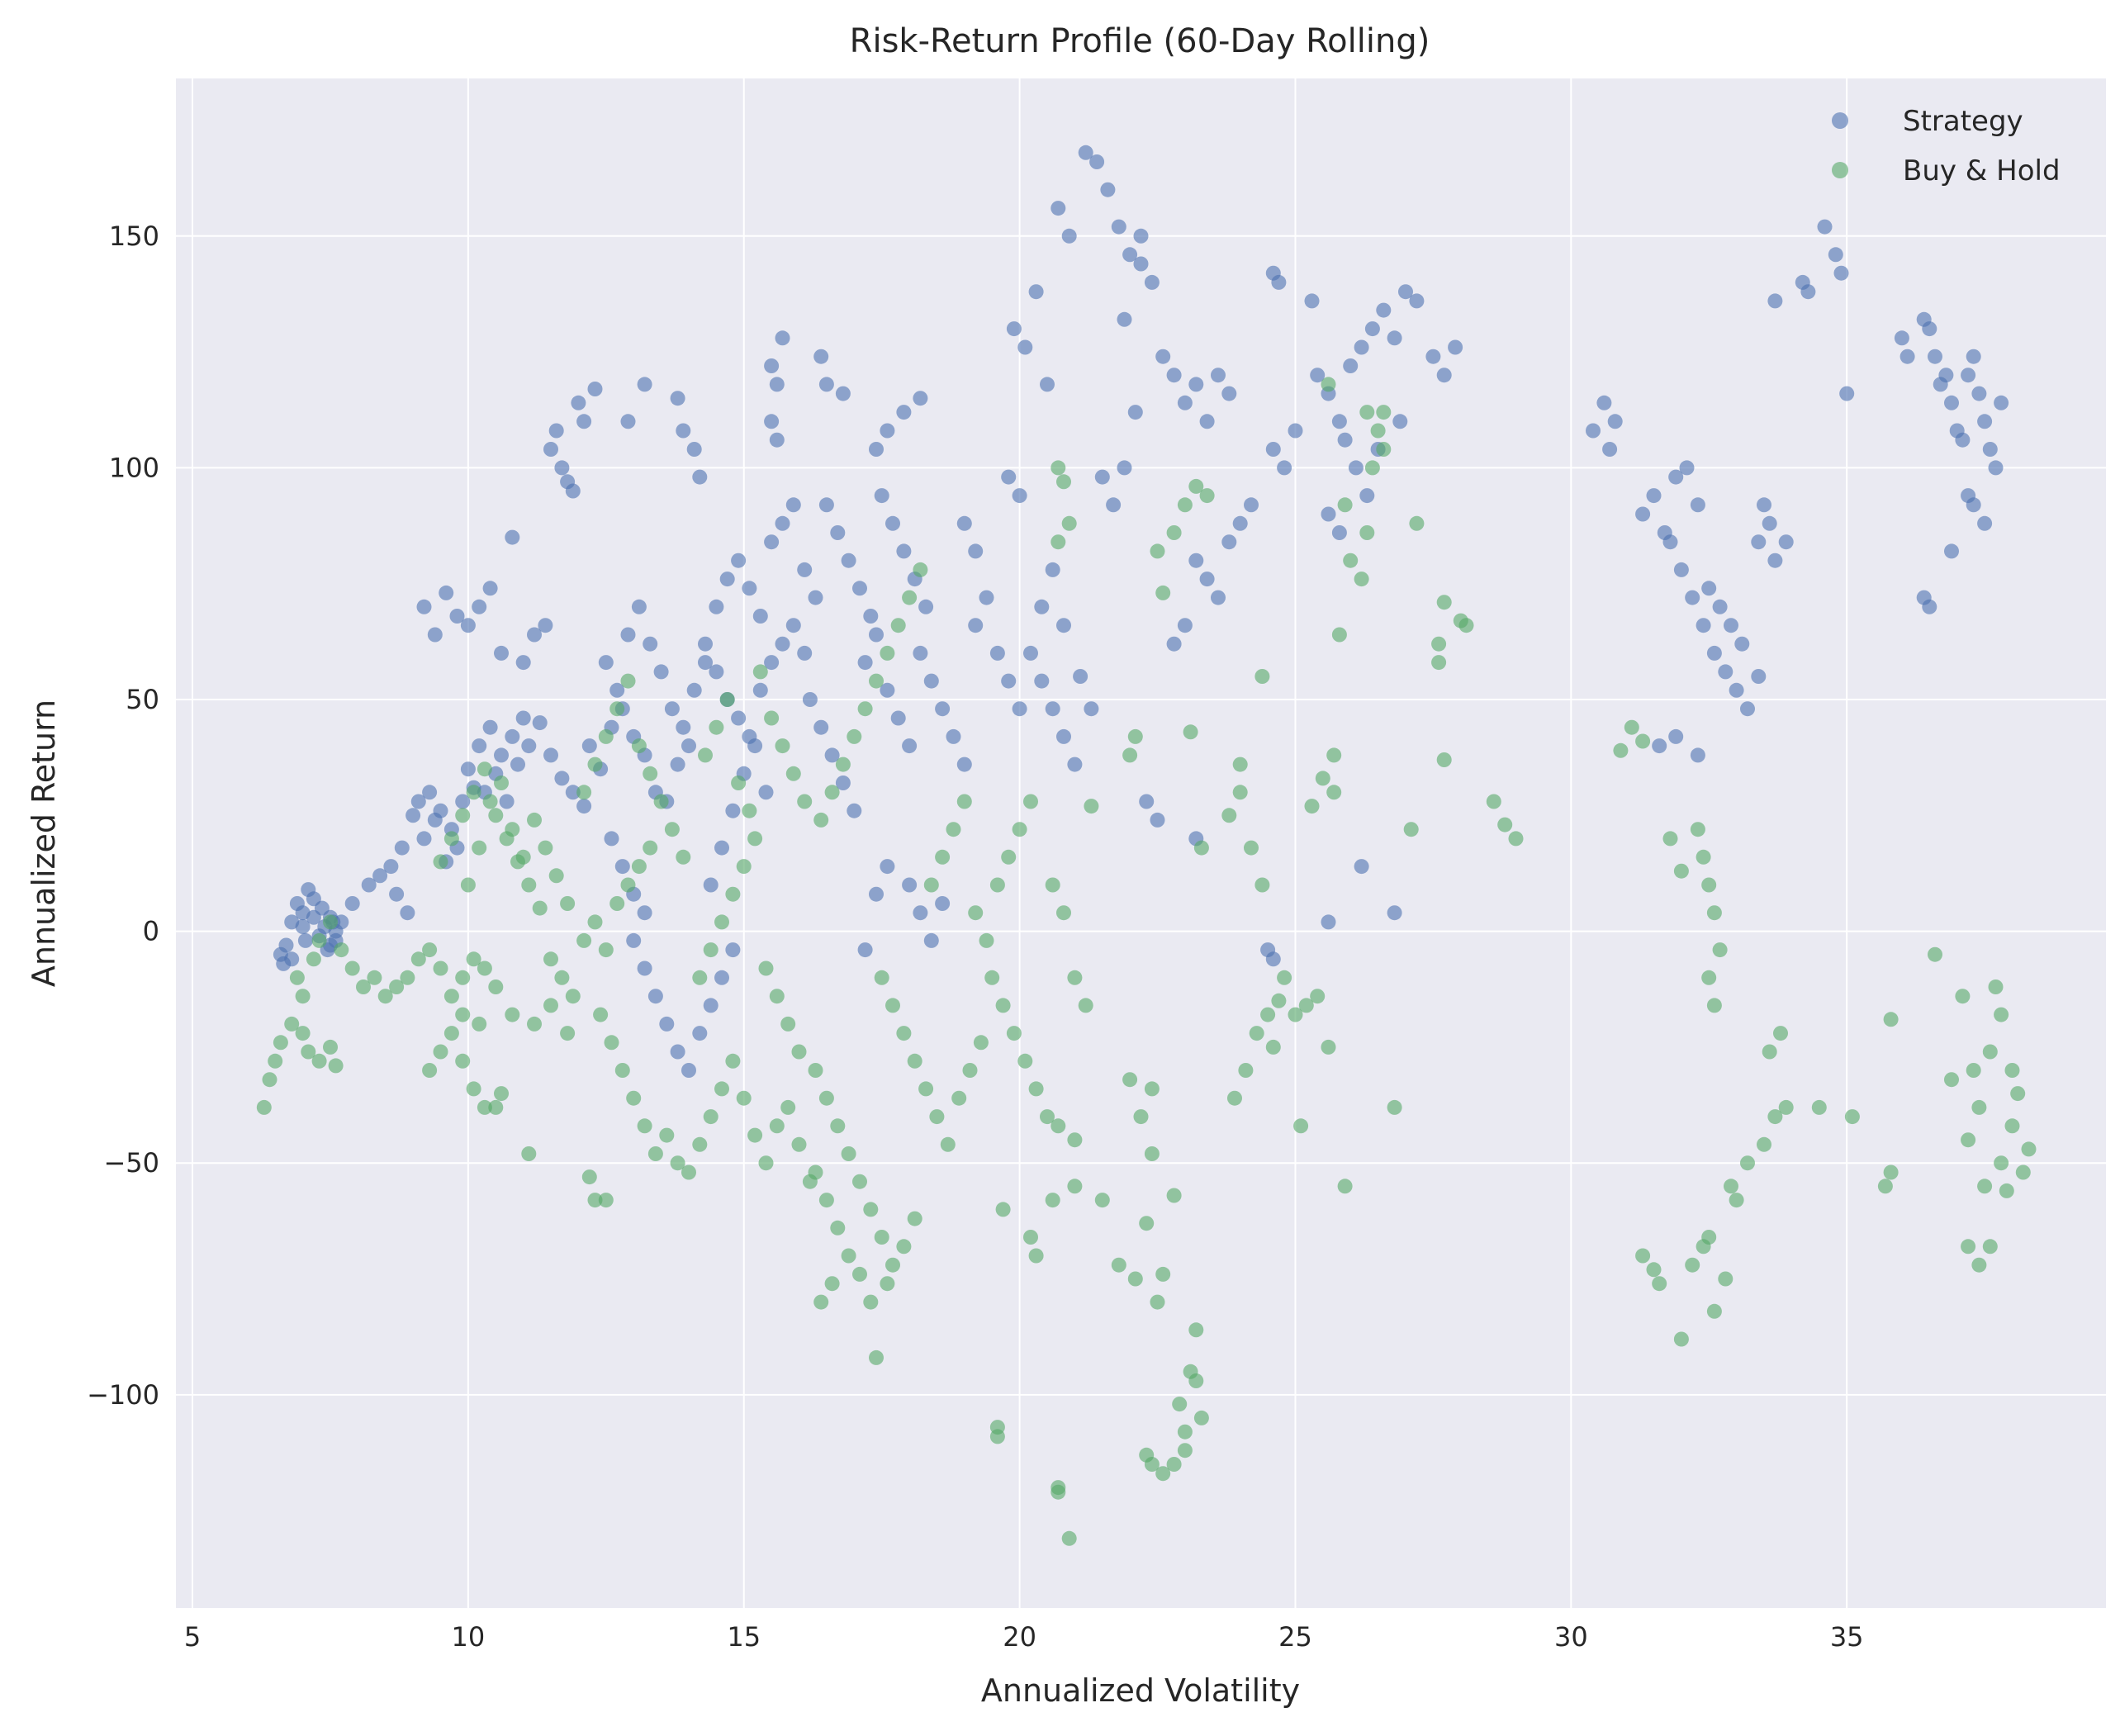 The image size is (2120, 1736). Describe the element at coordinates (1571, 1637) in the screenshot. I see `x-tick-label: 30` at that location.